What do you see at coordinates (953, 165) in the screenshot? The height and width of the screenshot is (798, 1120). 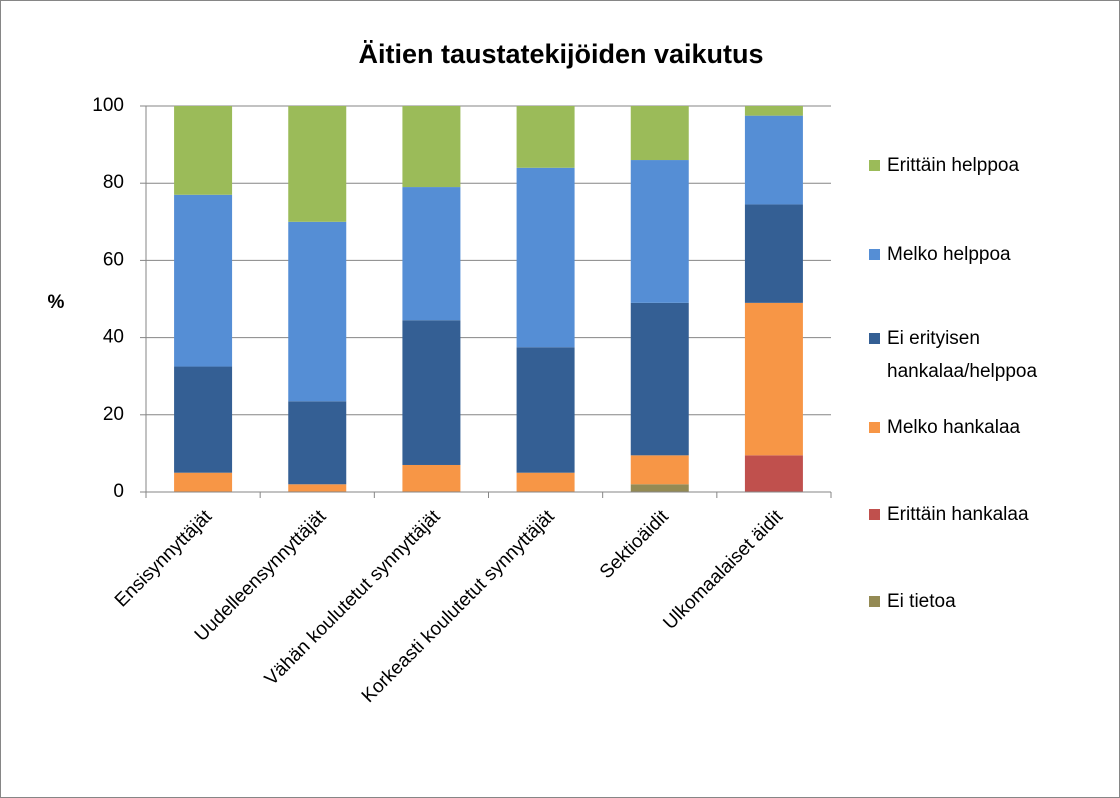 I see `legend-label: Erittäin helppoa` at bounding box center [953, 165].